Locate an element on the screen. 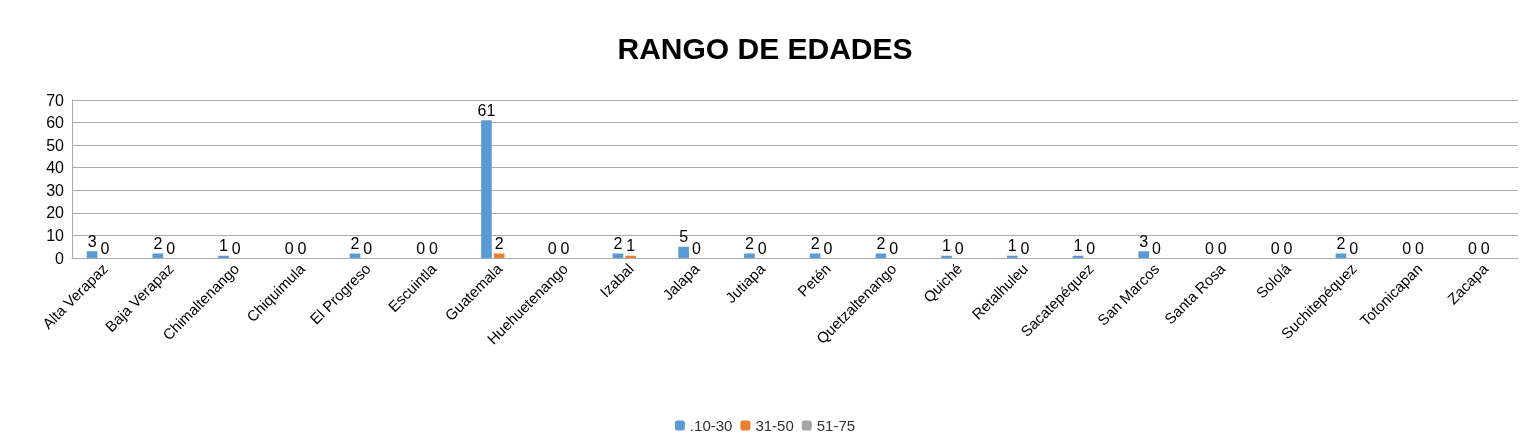  y-tick-label: 50 is located at coordinates (55, 145).